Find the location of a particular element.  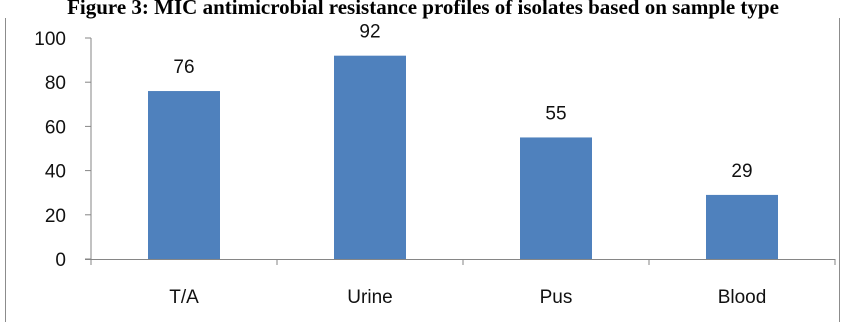

bar-t-a is located at coordinates (184, 175).